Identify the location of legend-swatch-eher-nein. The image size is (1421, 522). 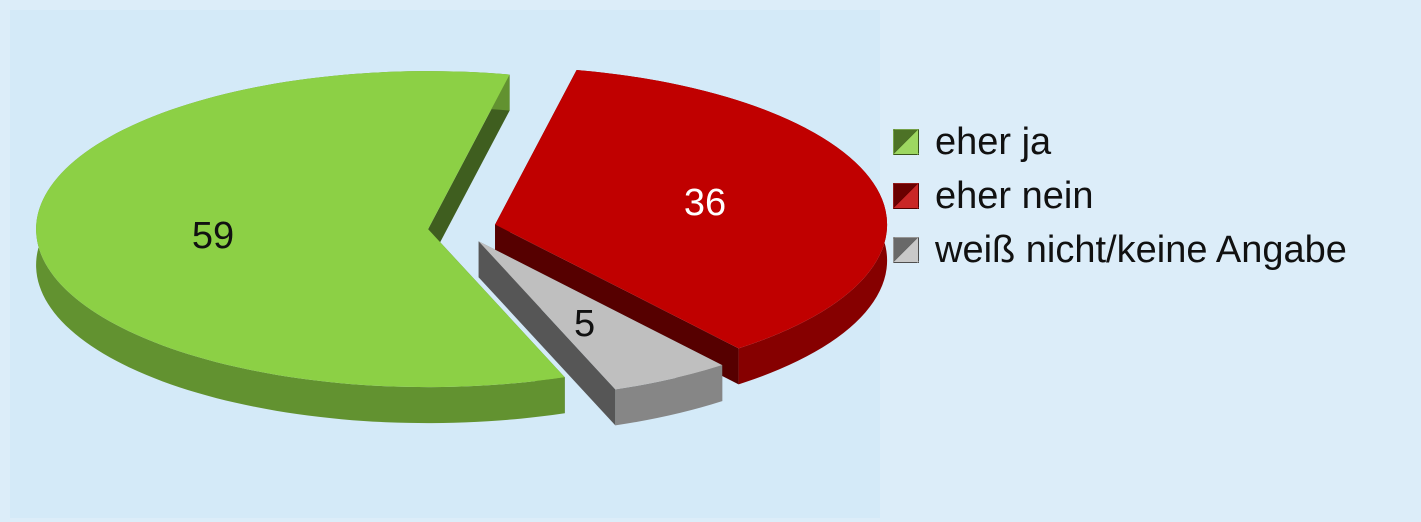
(906, 196).